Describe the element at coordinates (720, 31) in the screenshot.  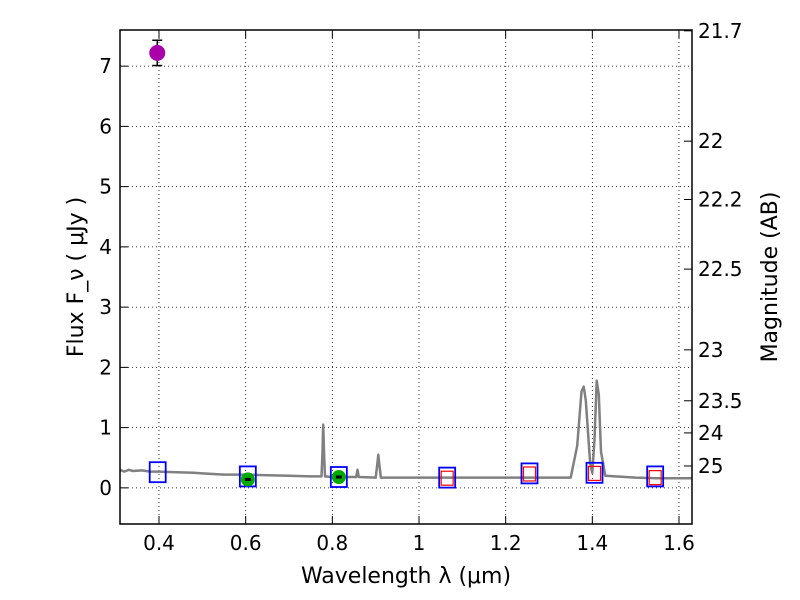
I see `magnitude-tick-label: 21.7` at that location.